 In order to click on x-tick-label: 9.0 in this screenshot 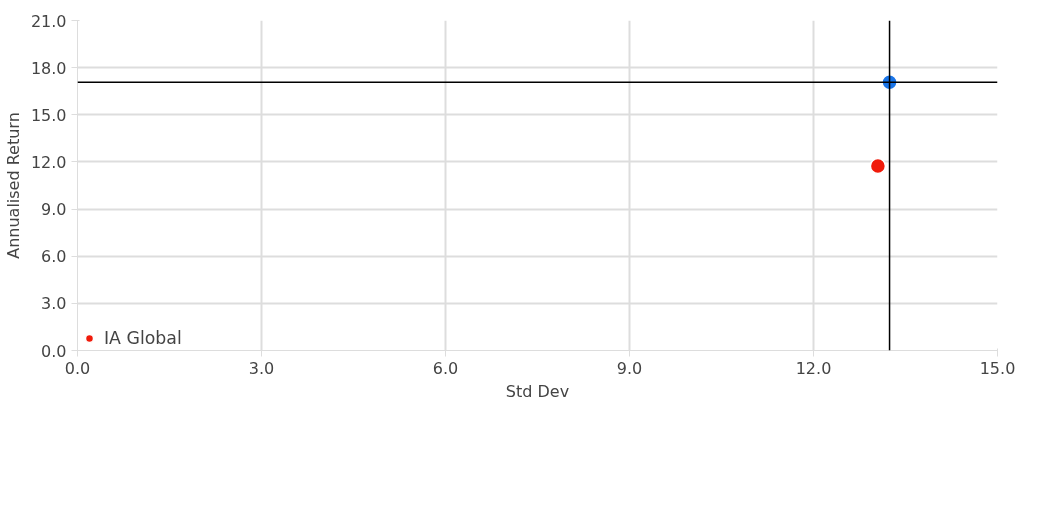, I will do `click(629, 368)`.